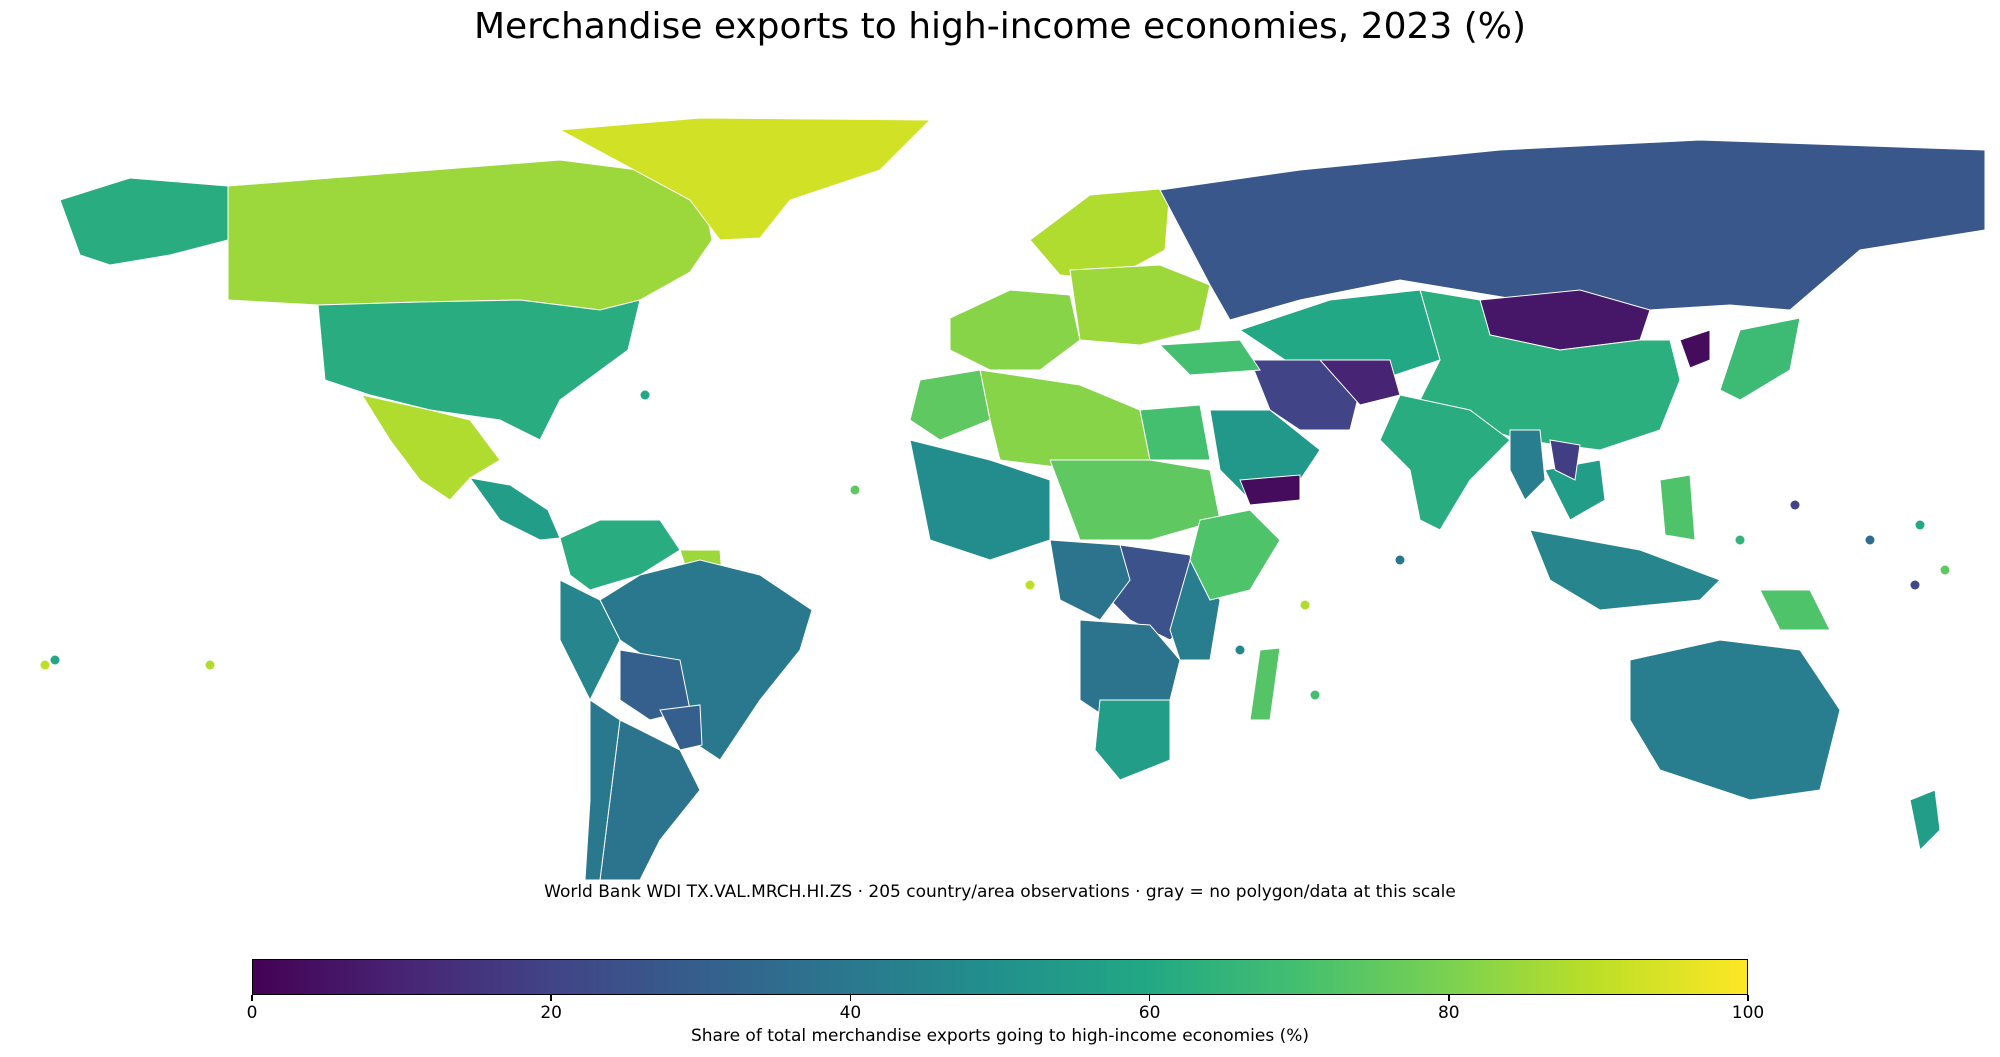  What do you see at coordinates (1132, 740) in the screenshot?
I see `region-south-africa` at bounding box center [1132, 740].